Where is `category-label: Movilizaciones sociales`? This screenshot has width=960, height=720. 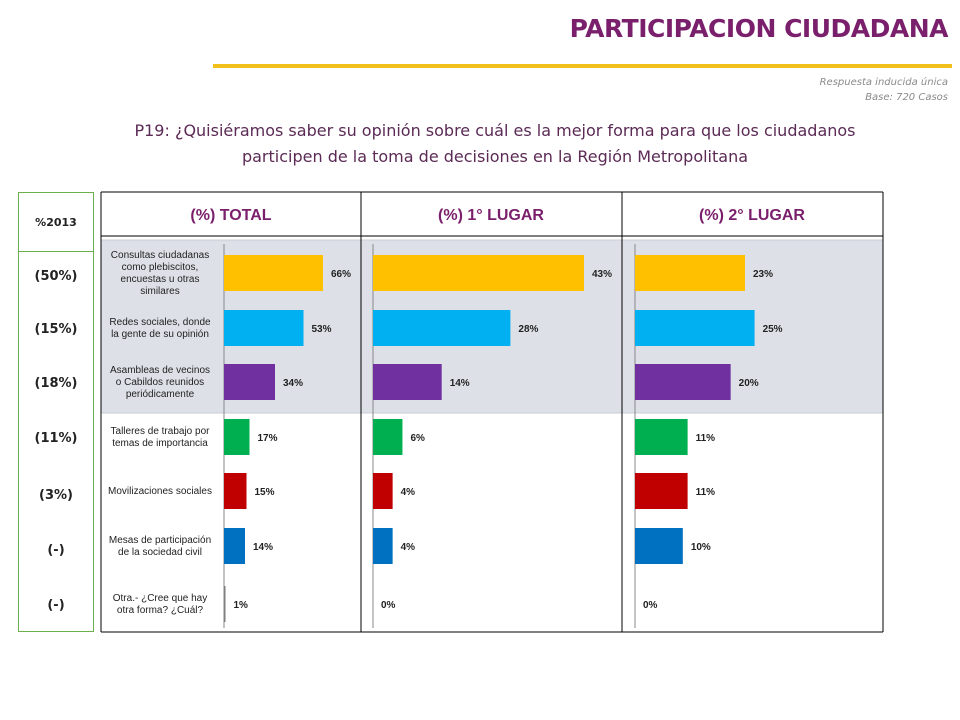 category-label: Movilizaciones sociales is located at coordinates (160, 491).